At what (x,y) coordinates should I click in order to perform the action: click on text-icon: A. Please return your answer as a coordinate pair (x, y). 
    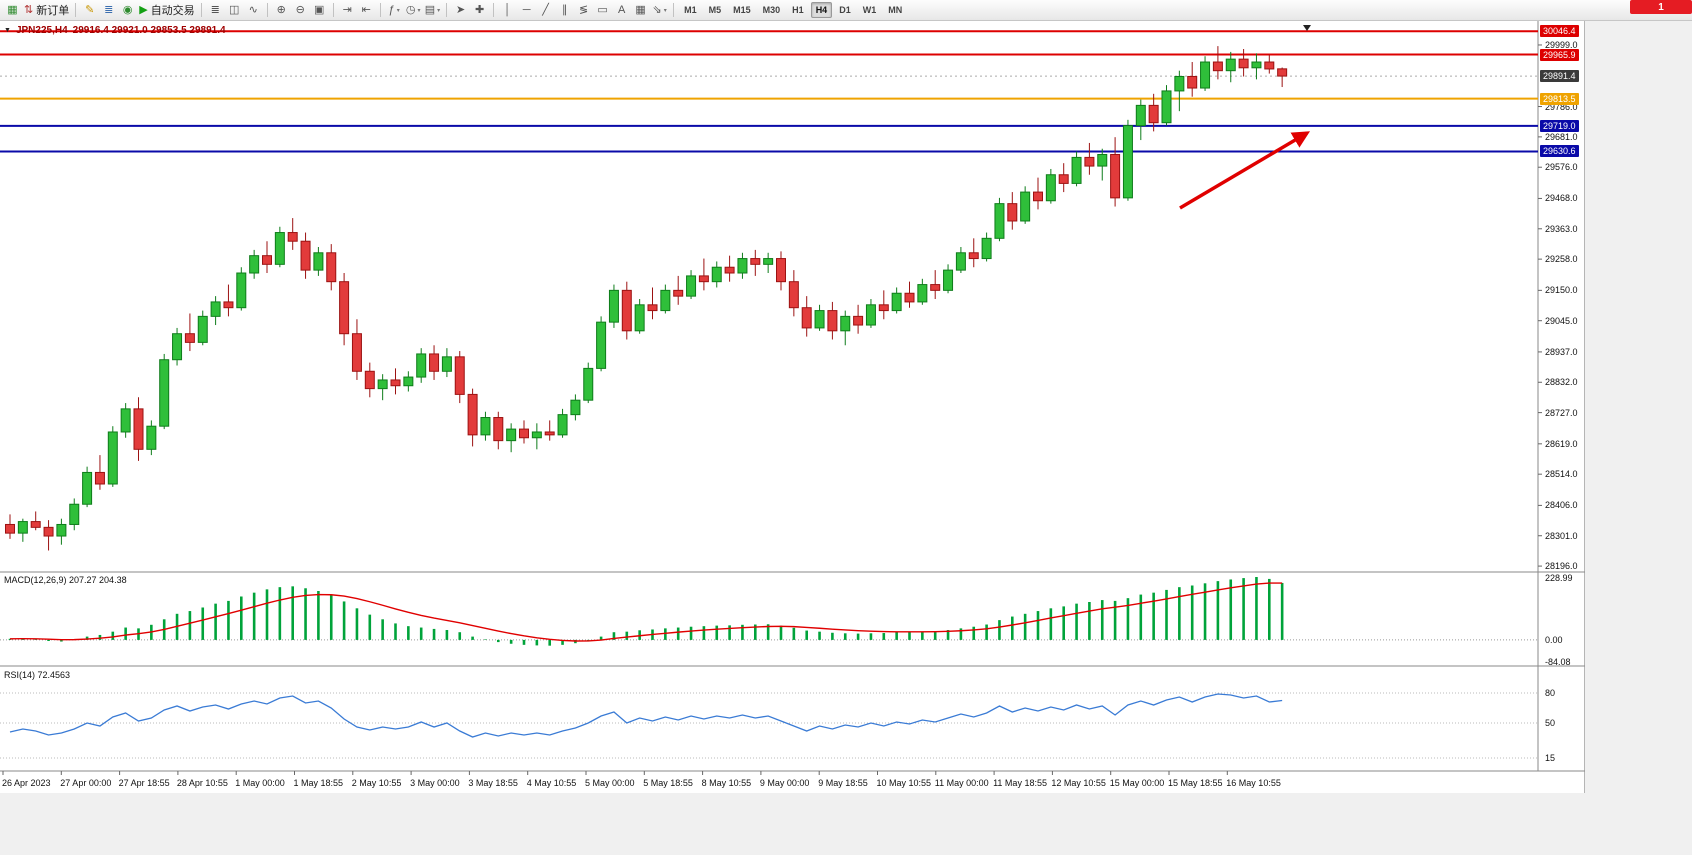
    Looking at the image, I should click on (621, 9).